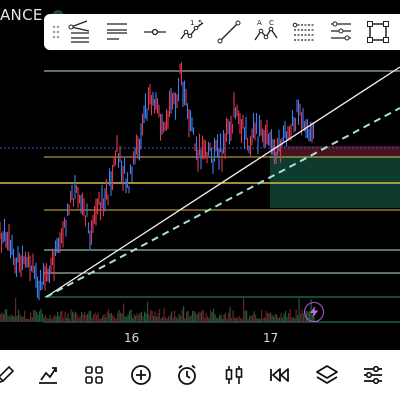 Image resolution: width=400 pixels, height=400 pixels. I want to click on short-position-zone, so click(335, 151).